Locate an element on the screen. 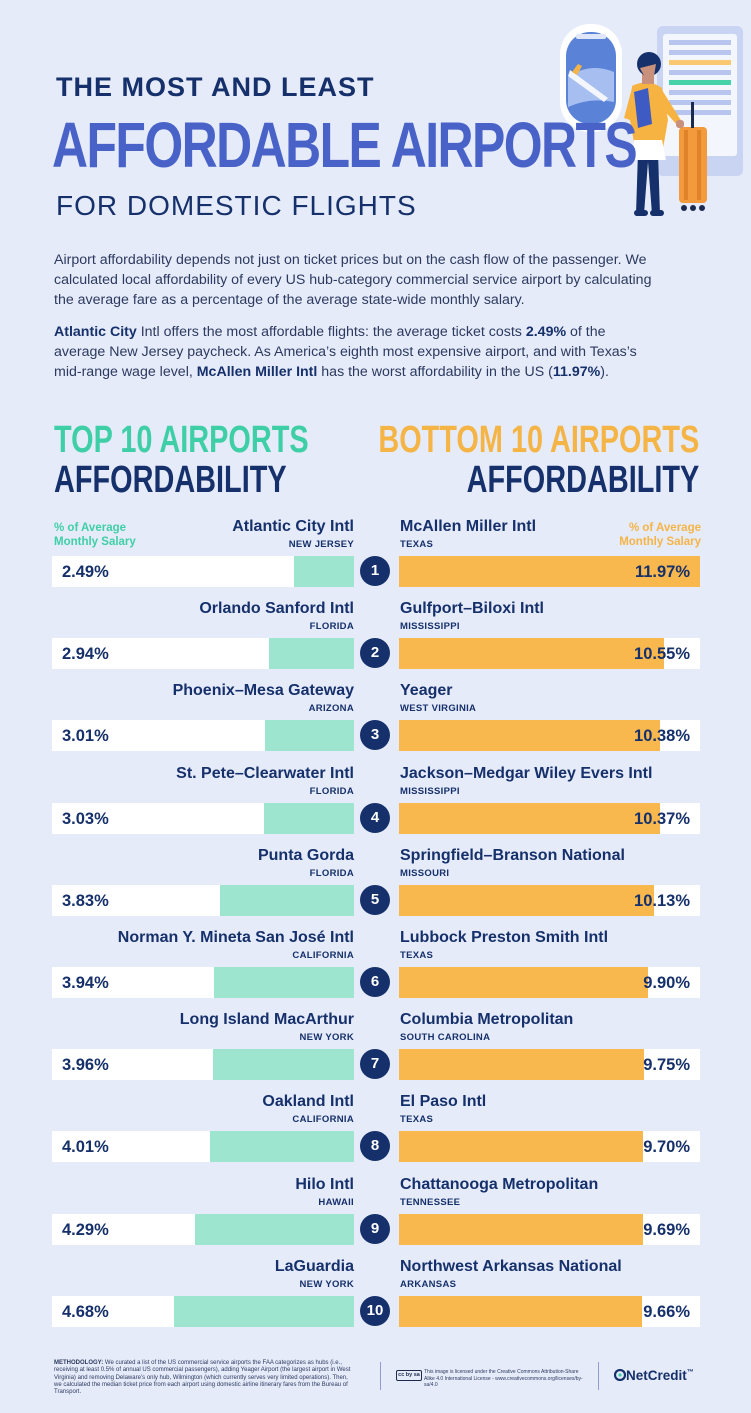  top-airport-name: LaGuardia is located at coordinates (314, 1266).